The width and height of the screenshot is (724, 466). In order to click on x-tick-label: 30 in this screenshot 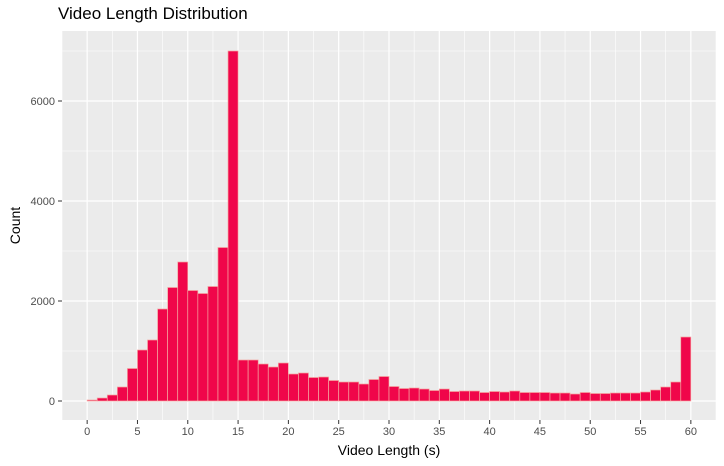, I will do `click(389, 432)`.